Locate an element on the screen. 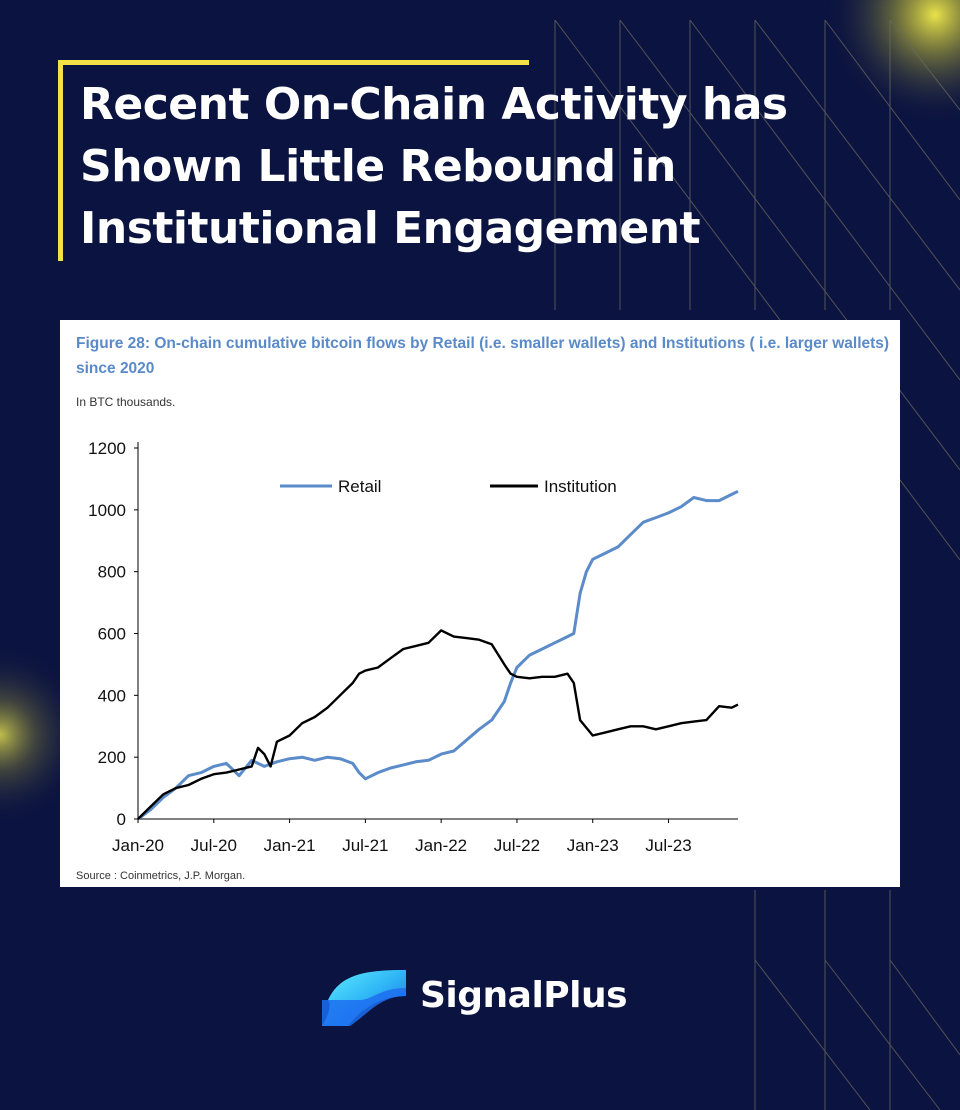  headline-line-1: Recent On-Chain Activity has is located at coordinates (434, 104).